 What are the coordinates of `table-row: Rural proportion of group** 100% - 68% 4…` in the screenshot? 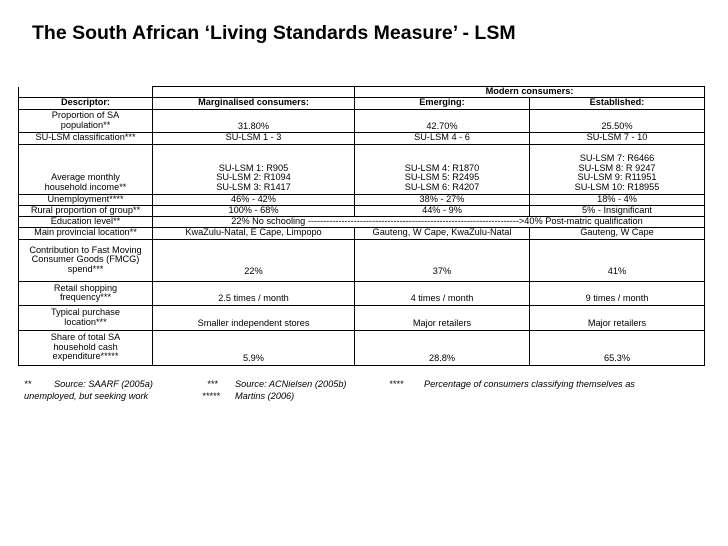 It's located at (361, 210).